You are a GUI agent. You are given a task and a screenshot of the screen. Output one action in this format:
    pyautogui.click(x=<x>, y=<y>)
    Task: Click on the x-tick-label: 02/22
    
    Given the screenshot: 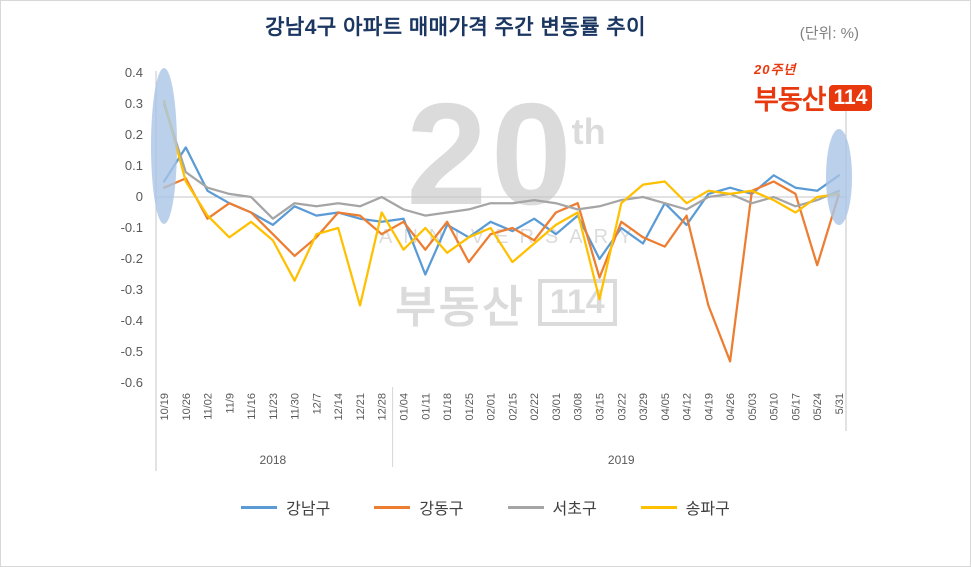 What is the action you would take?
    pyautogui.click(x=535, y=407)
    